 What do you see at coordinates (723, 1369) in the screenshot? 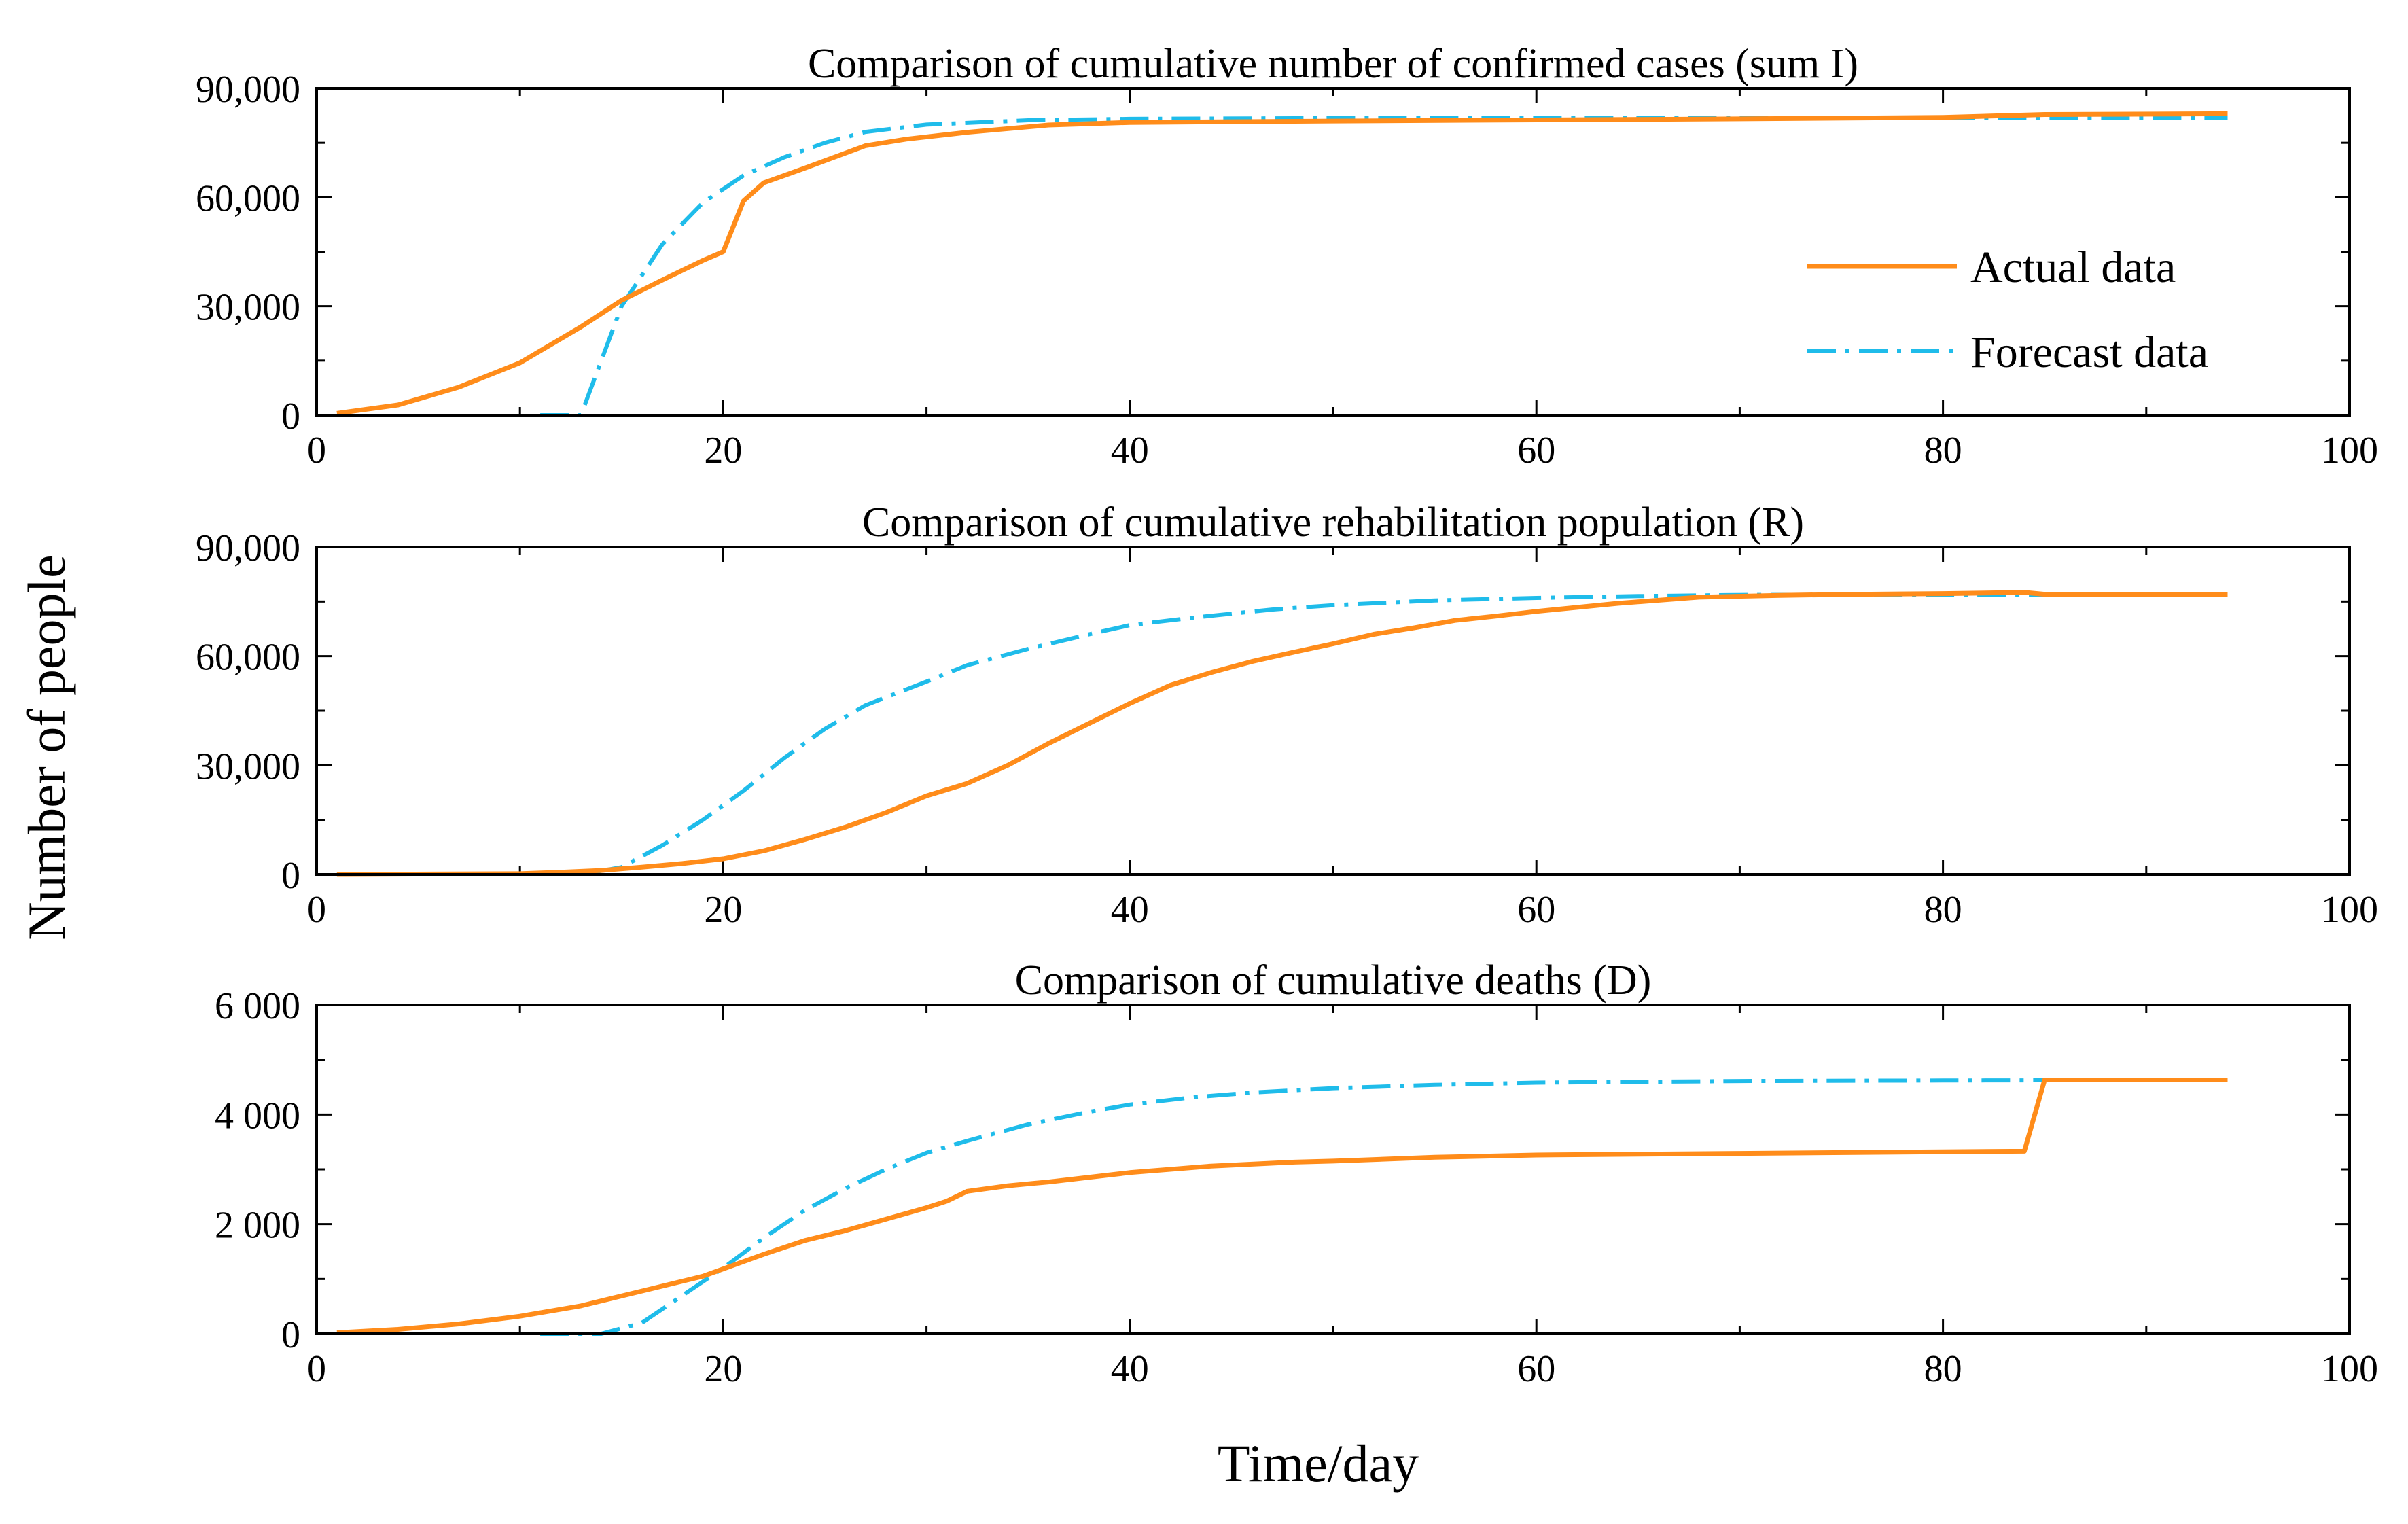
I see `panel-3-x-tick-label: 20` at bounding box center [723, 1369].